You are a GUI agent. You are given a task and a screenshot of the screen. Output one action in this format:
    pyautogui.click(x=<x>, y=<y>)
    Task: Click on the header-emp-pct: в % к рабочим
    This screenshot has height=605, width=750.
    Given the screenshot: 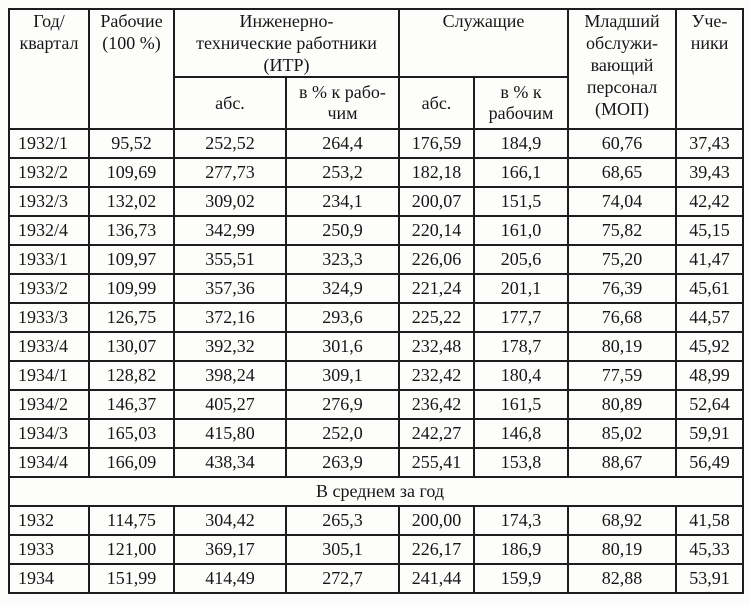 What is the action you would take?
    pyautogui.click(x=521, y=103)
    